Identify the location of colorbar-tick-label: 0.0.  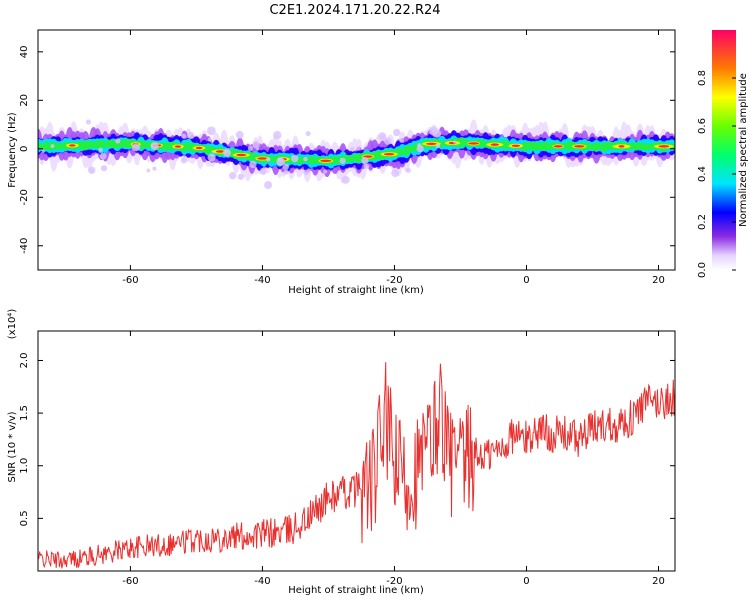
(702, 270).